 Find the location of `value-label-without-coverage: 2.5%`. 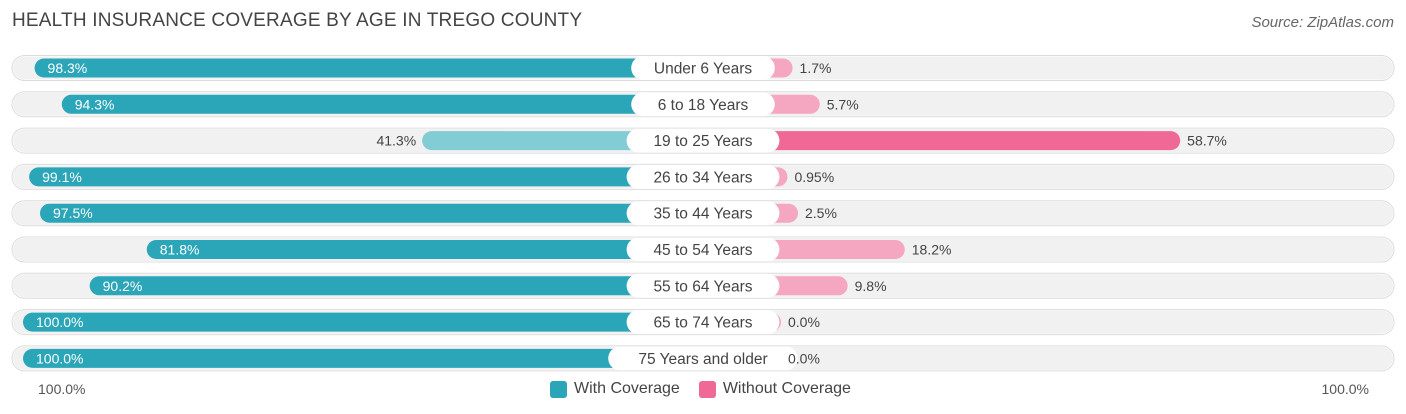

value-label-without-coverage: 2.5% is located at coordinates (821, 213).